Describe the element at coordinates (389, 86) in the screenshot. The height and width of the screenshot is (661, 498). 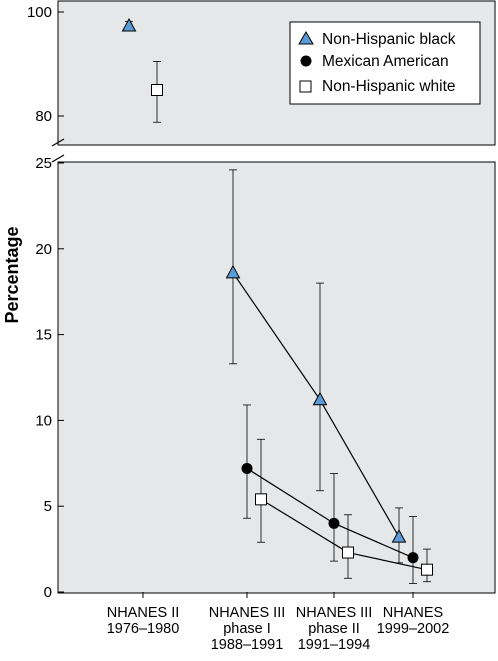
I see `legend-label-white: Non-Hispanic white` at that location.